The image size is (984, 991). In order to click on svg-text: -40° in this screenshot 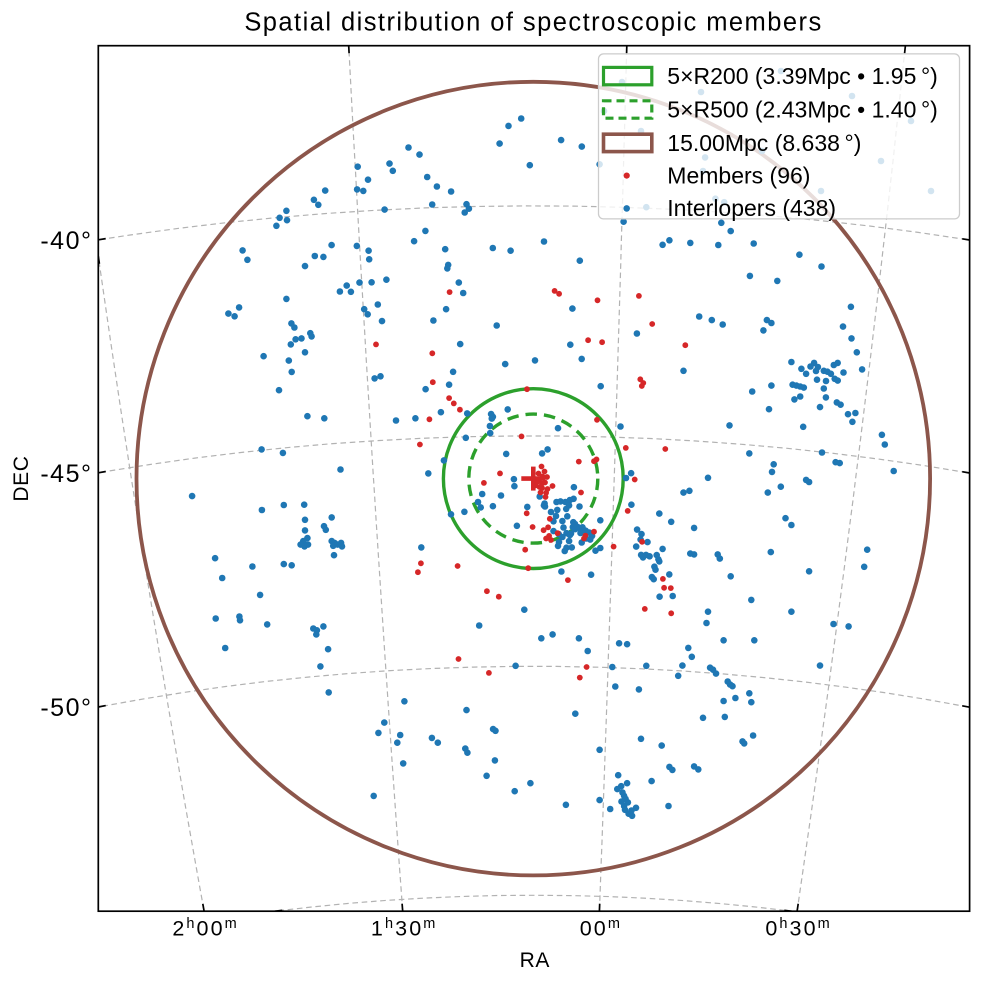, I will do `click(66, 241)`.